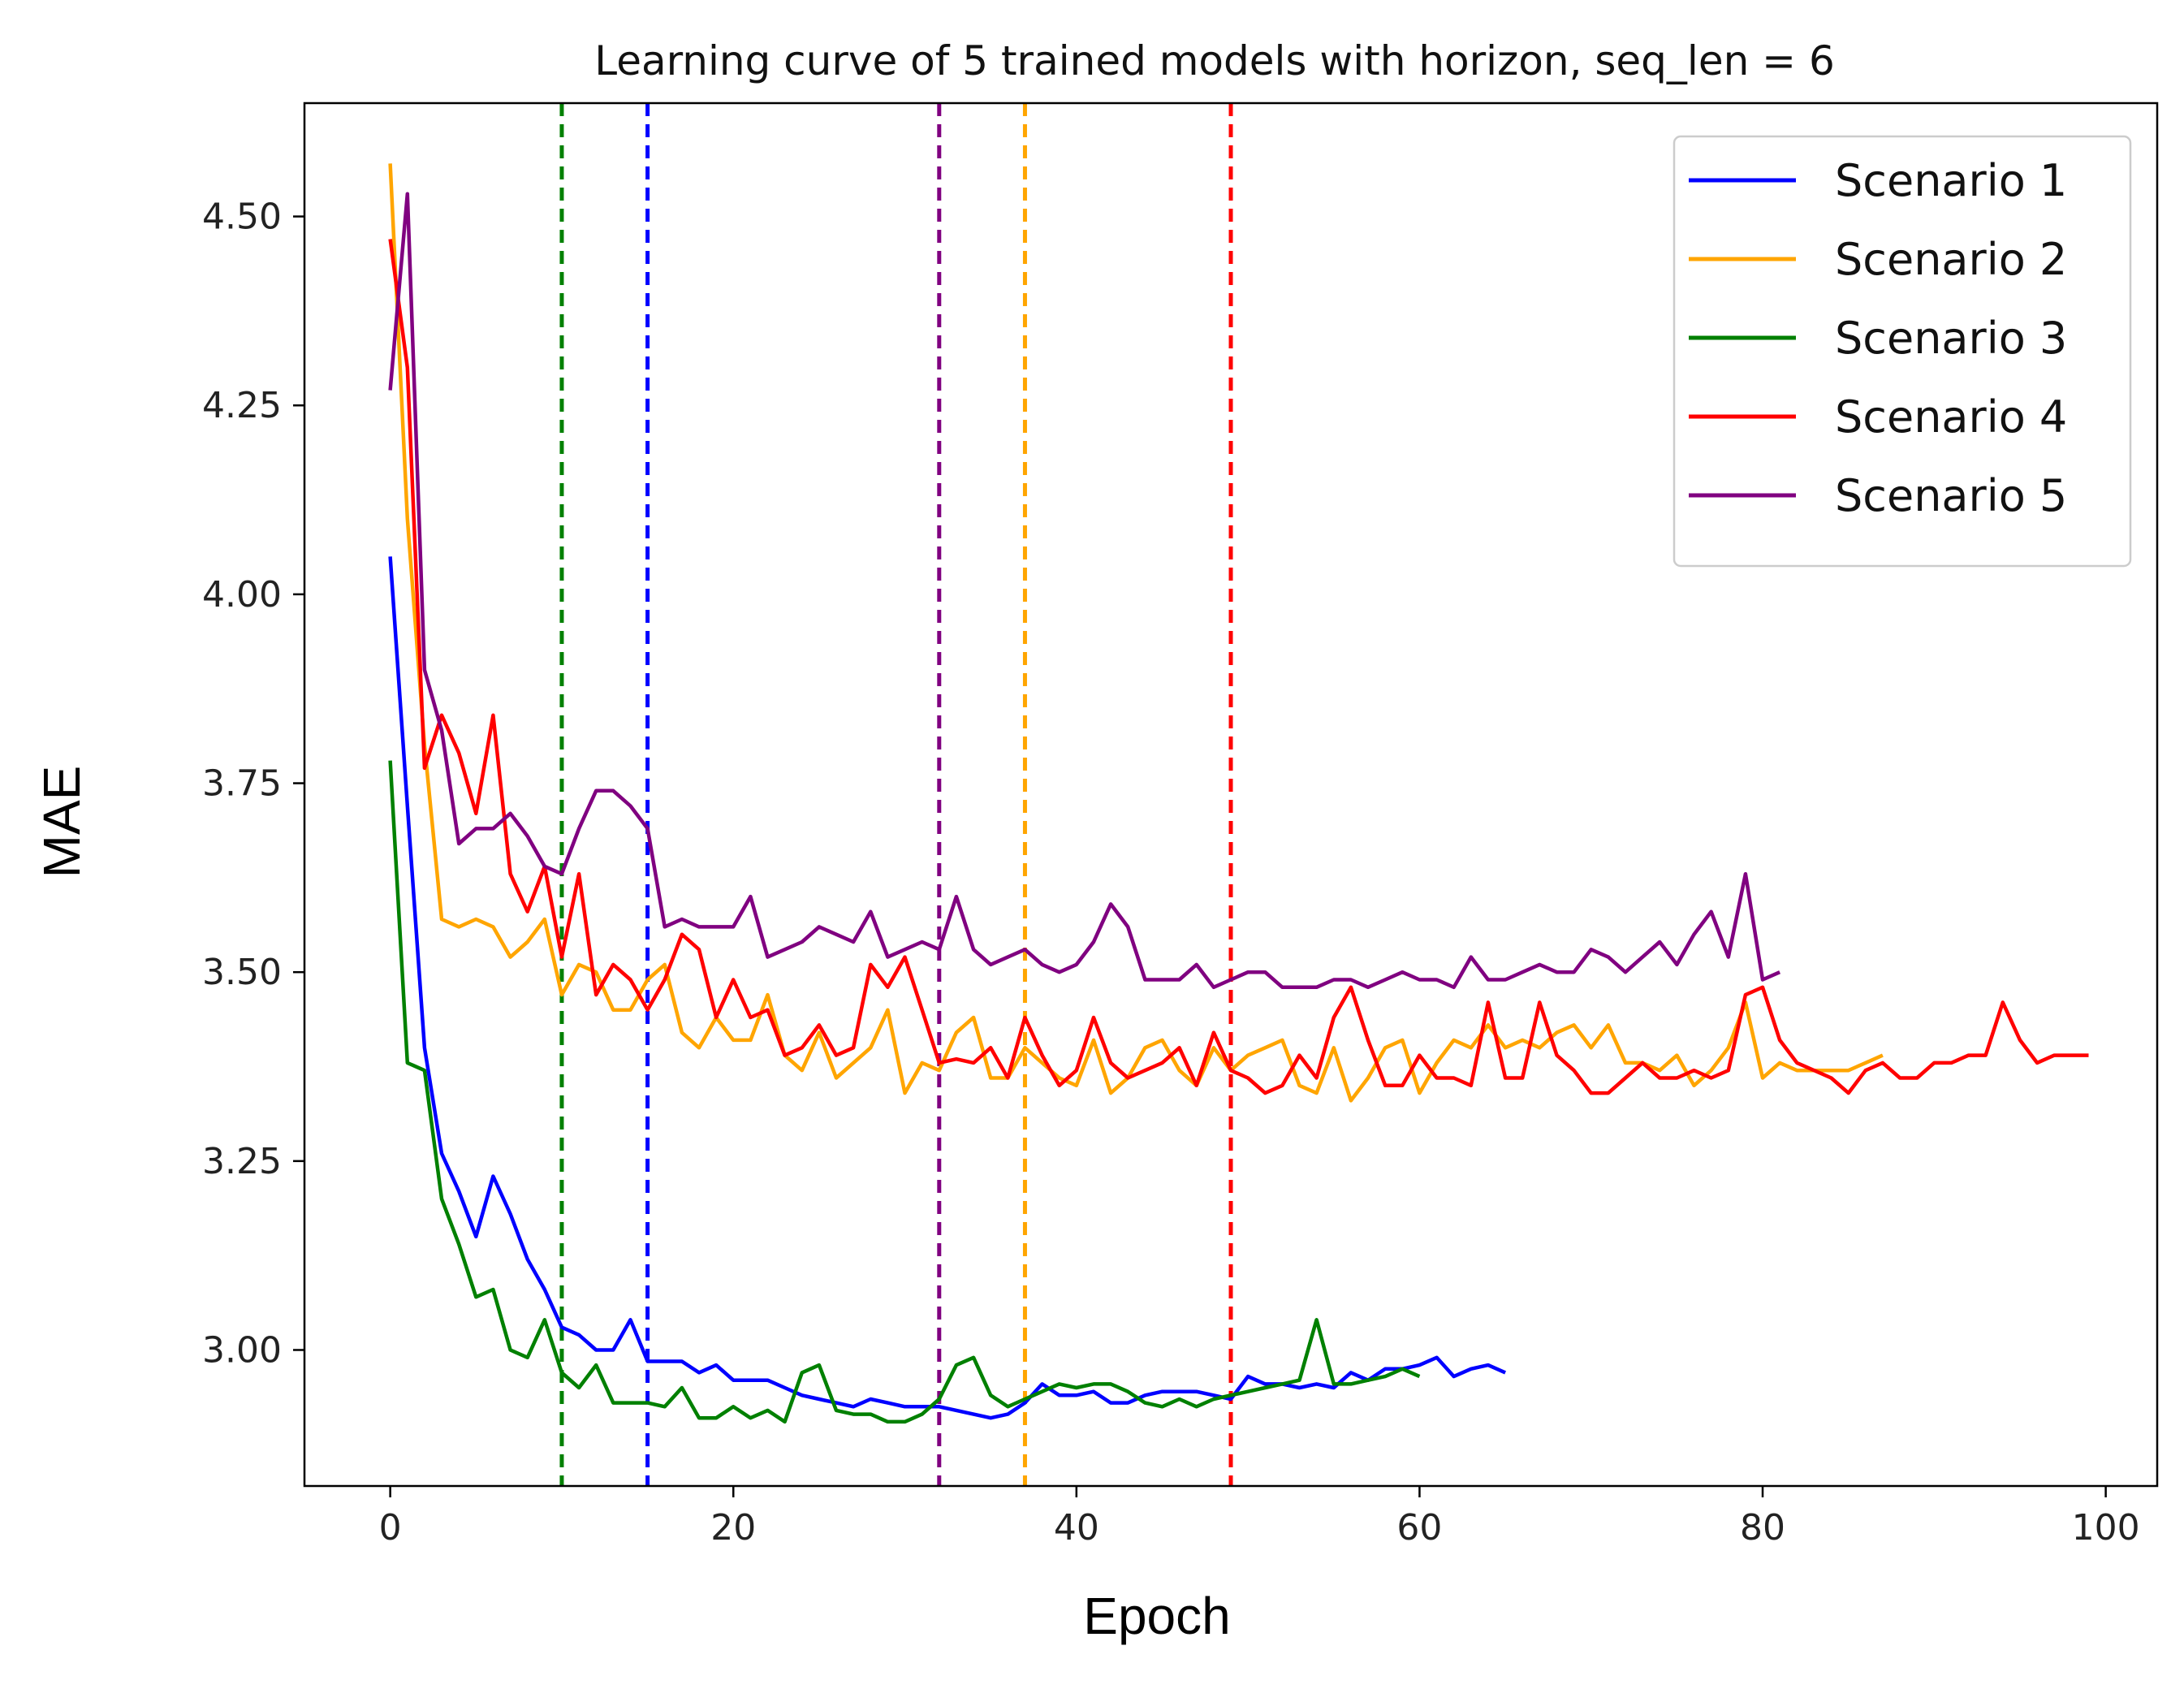 Image resolution: width=2184 pixels, height=1689 pixels. I want to click on y-tick-label: 4.00, so click(242, 595).